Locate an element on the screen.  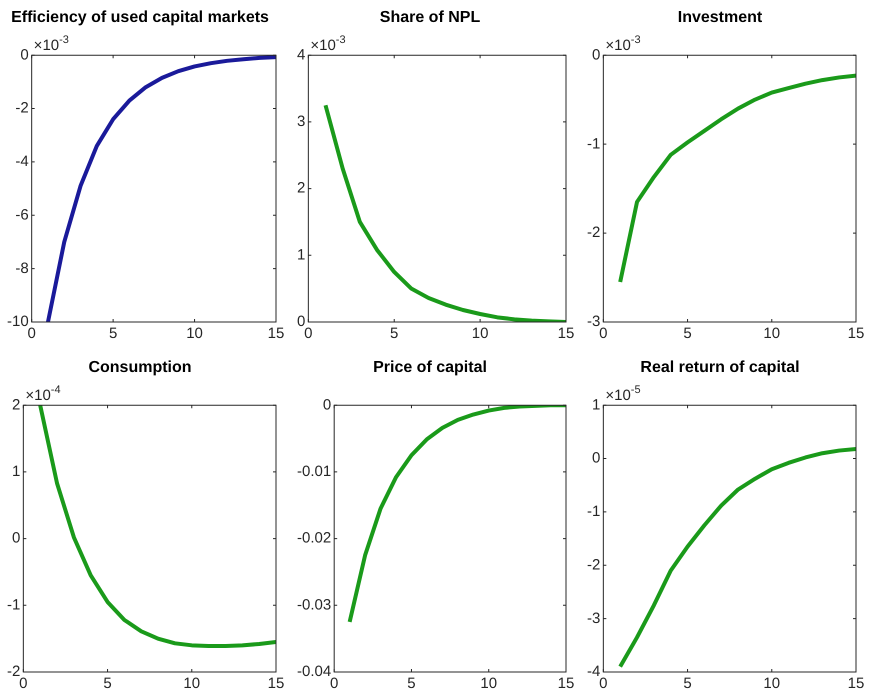
chart-title: Consumption is located at coordinates (140, 367).